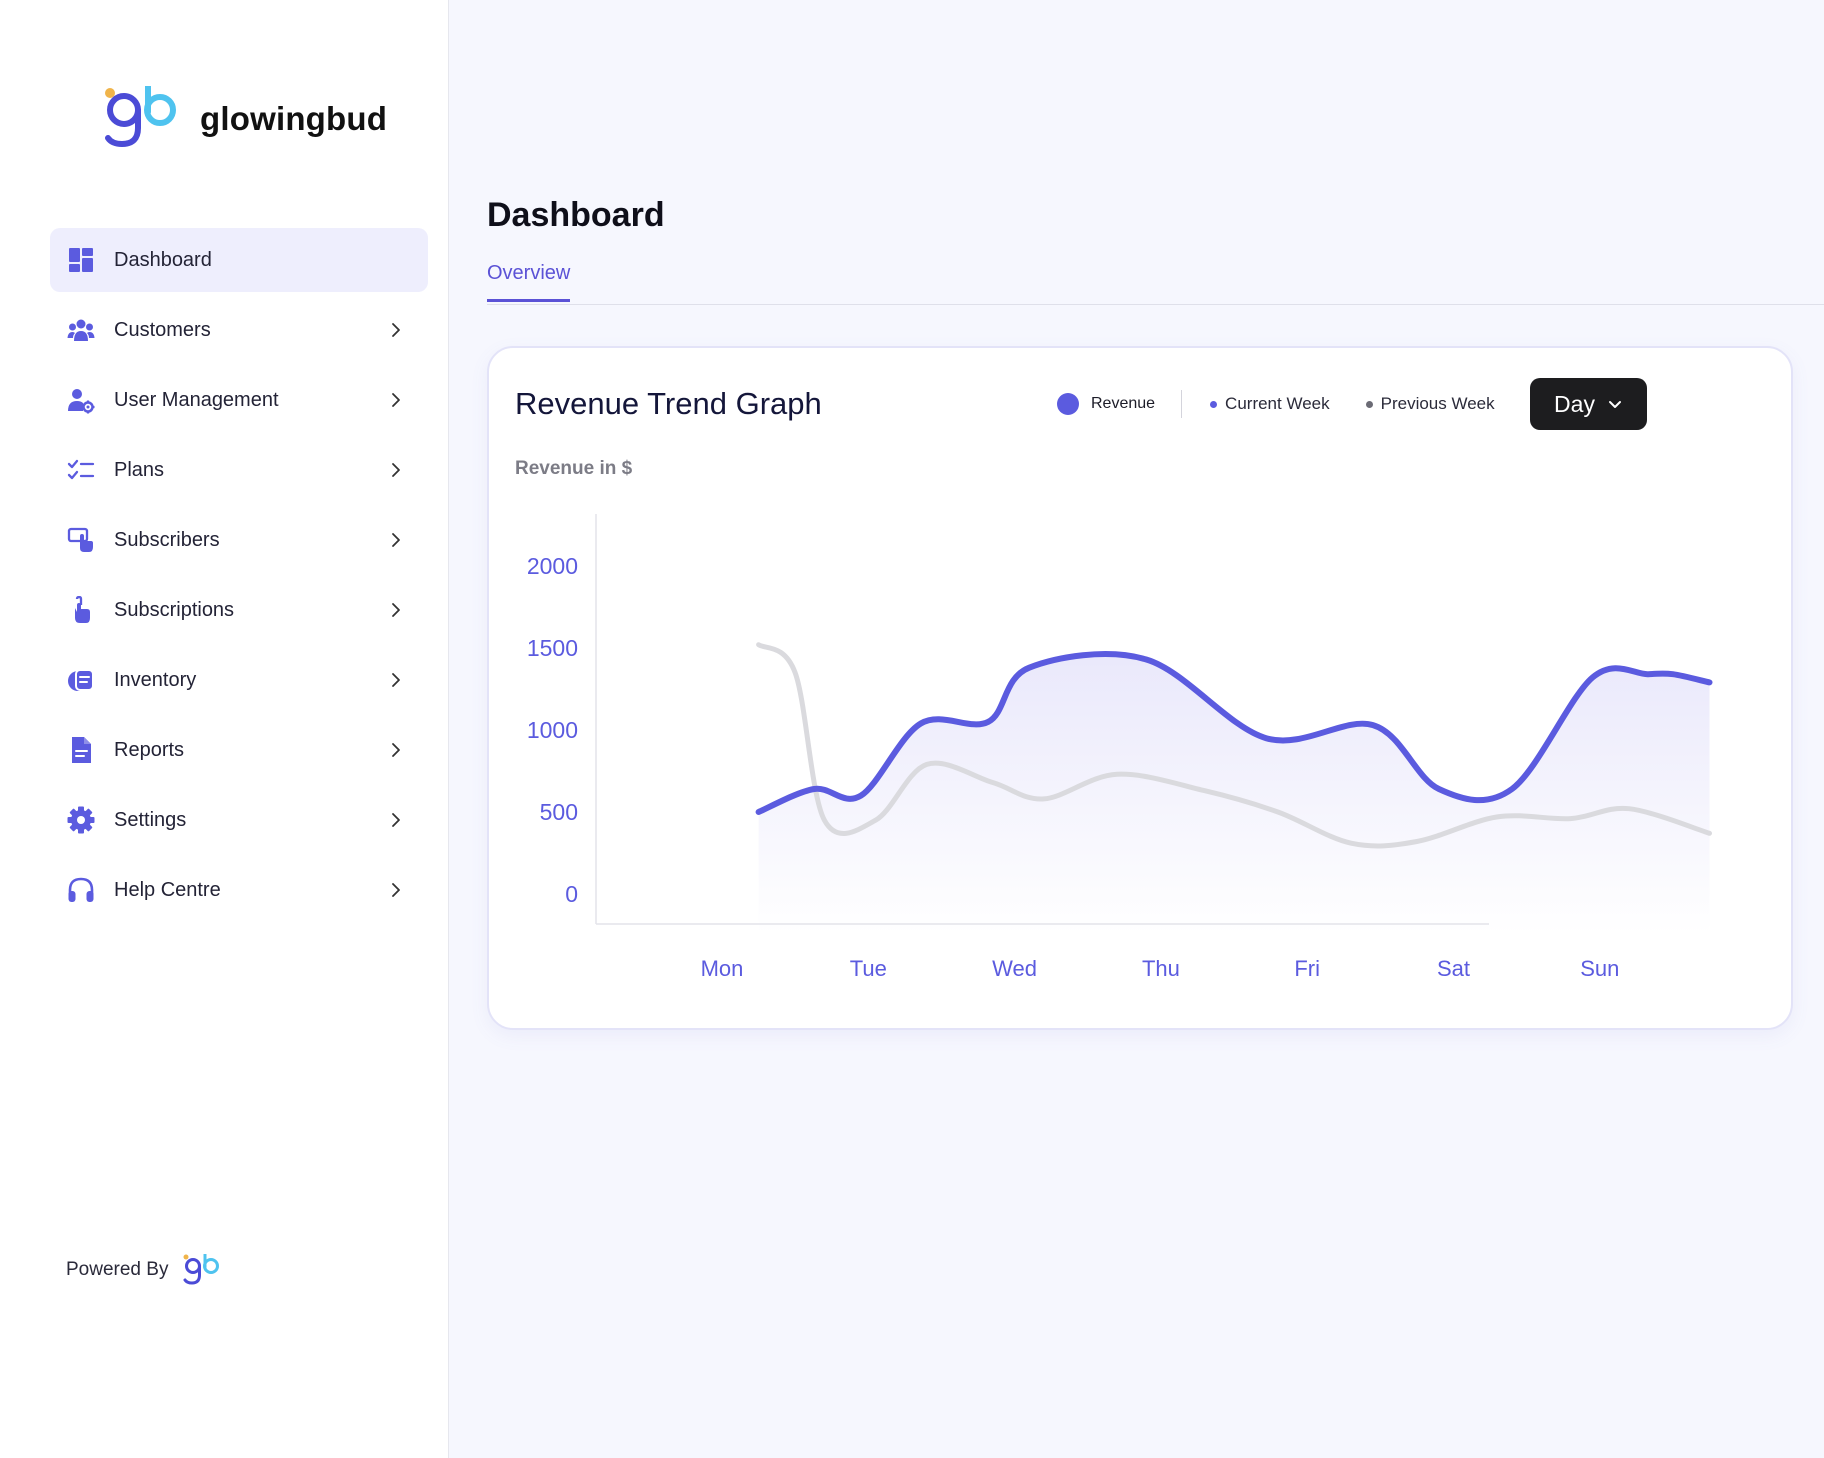 Image resolution: width=1824 pixels, height=1458 pixels. What do you see at coordinates (149, 749) in the screenshot?
I see `sidebar-item-label: Reports` at bounding box center [149, 749].